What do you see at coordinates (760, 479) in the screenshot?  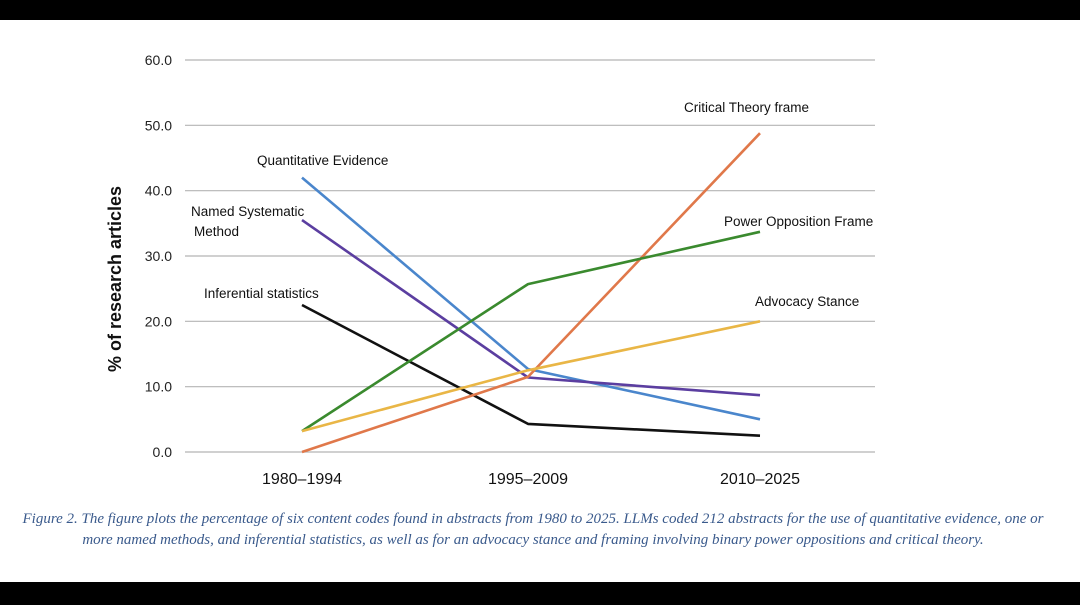 I see `x-category-label: 2010–2025` at bounding box center [760, 479].